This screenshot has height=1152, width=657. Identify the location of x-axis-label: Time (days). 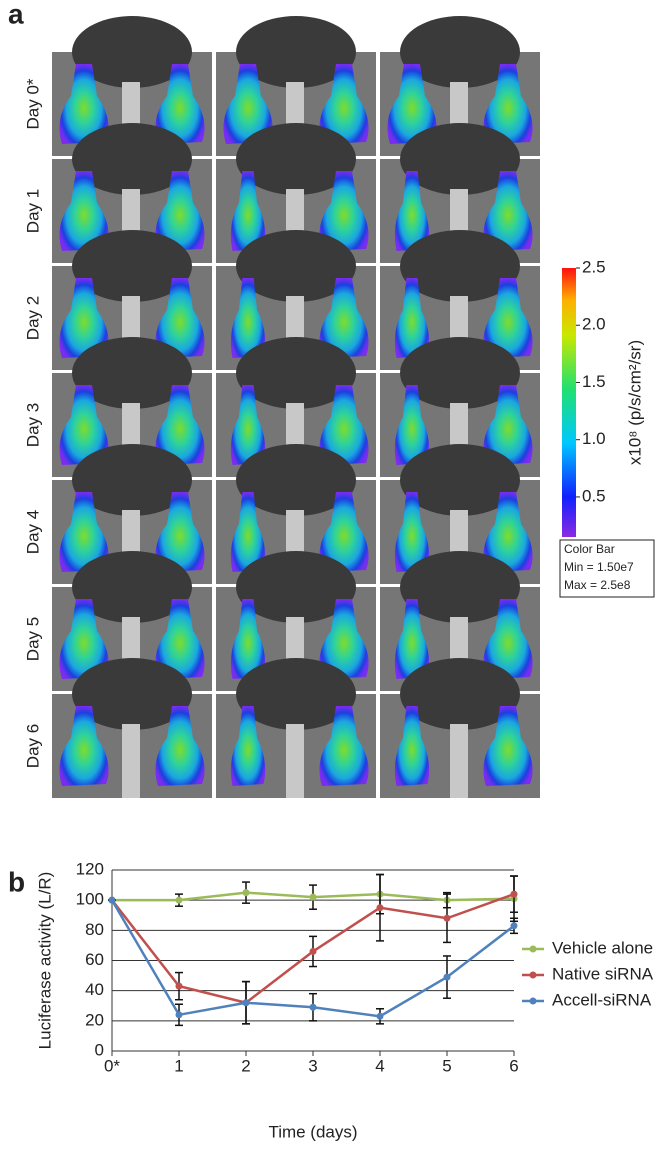
(312, 1131).